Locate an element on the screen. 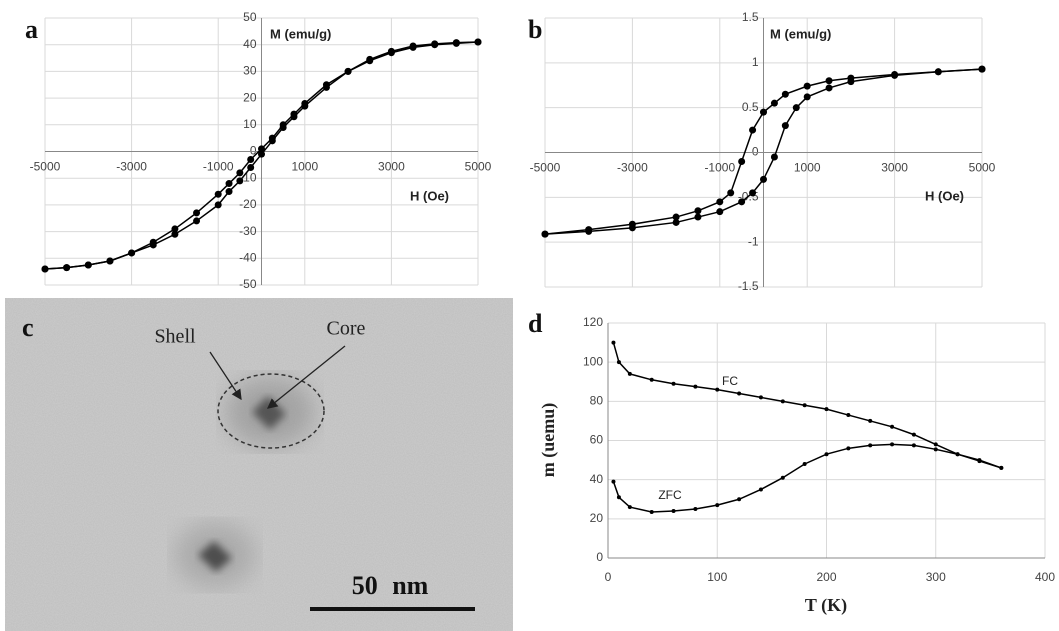 The image size is (1059, 631). y-tick-label: 10 is located at coordinates (250, 124).